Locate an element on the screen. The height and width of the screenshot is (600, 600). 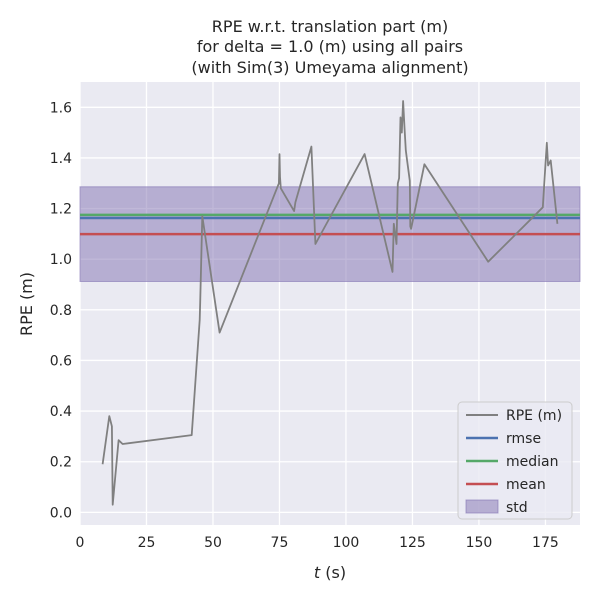
y-tick-labels: 0.0 0.2 0.4 0.6 0.8 1.0 1.2 1.4 1.6 is located at coordinates (61, 310).